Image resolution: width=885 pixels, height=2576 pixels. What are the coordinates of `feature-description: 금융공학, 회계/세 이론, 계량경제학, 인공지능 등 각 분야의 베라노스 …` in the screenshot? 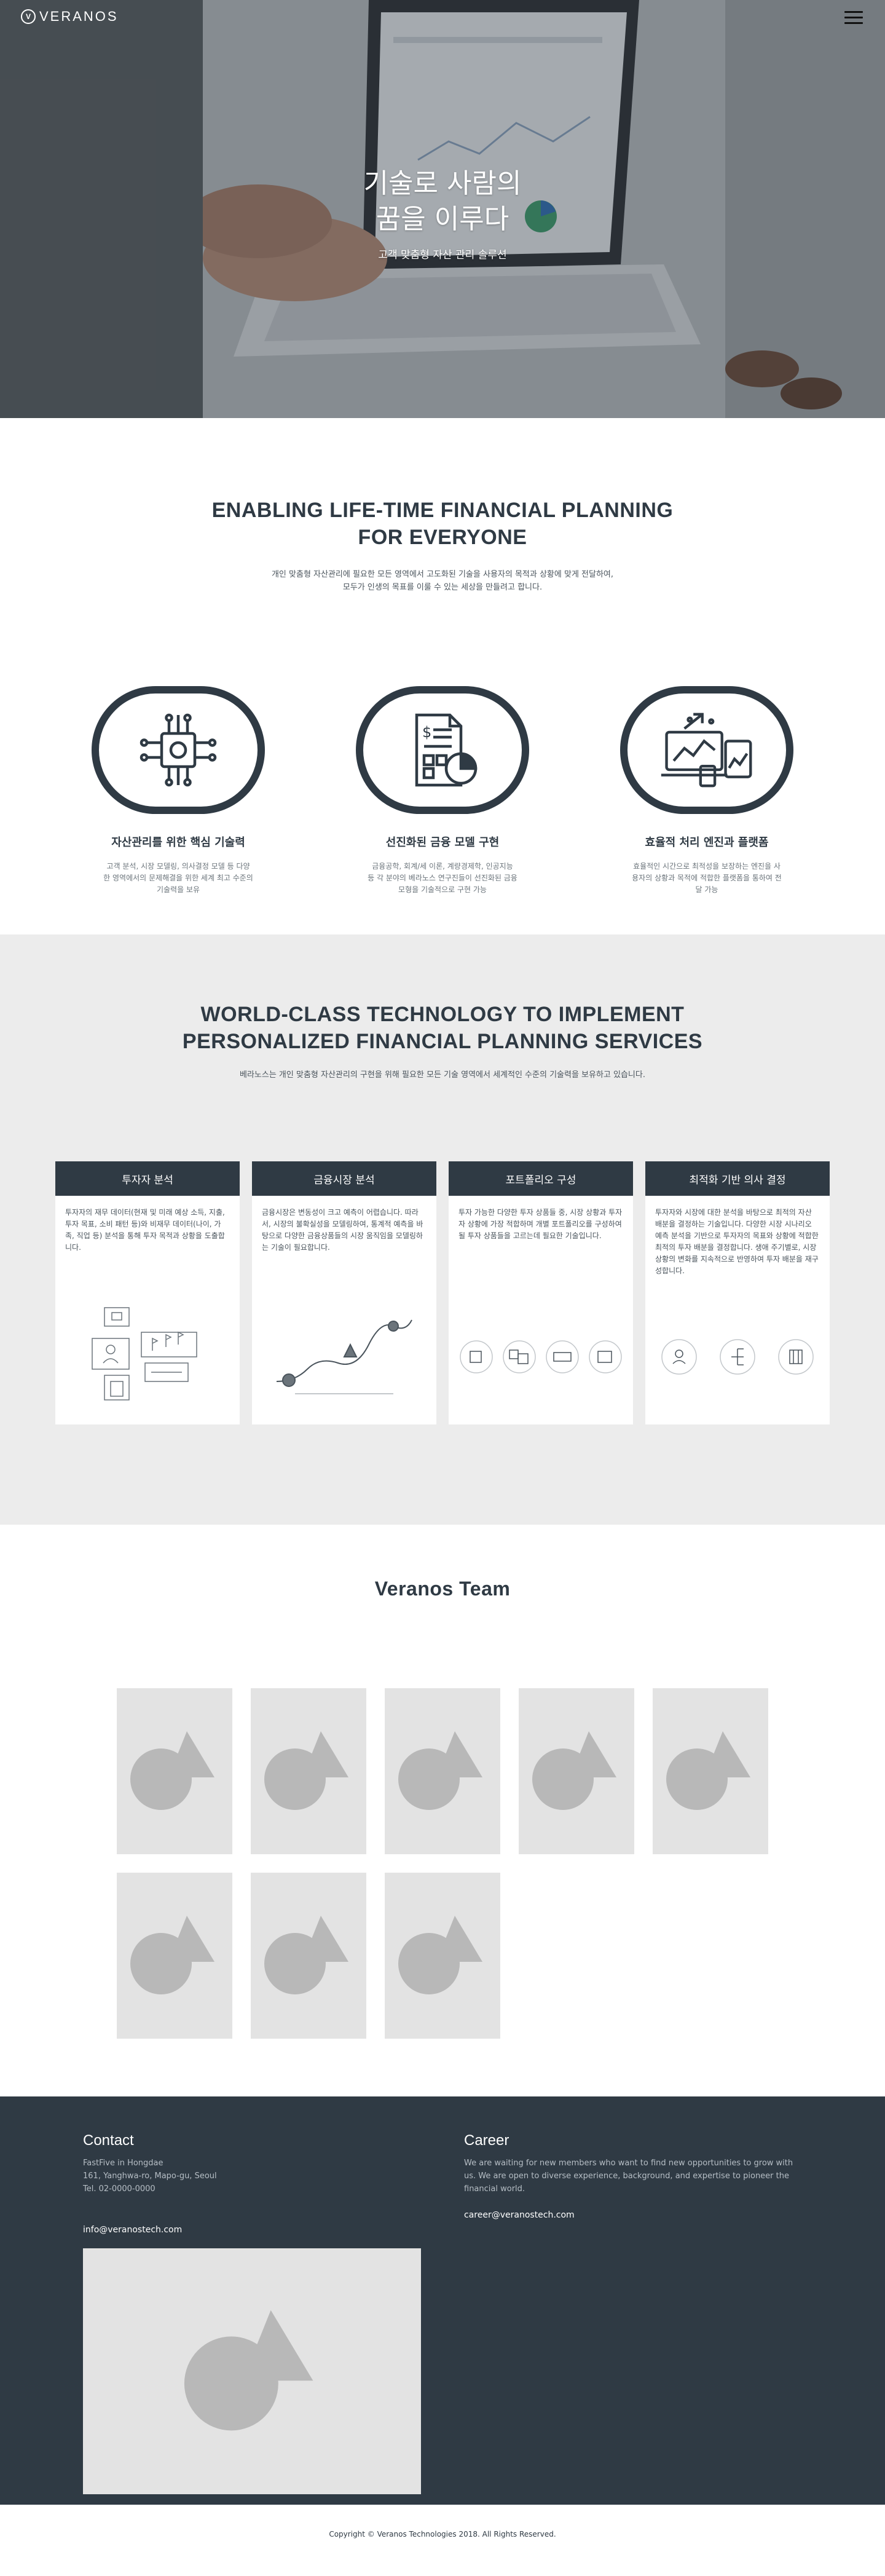 It's located at (442, 878).